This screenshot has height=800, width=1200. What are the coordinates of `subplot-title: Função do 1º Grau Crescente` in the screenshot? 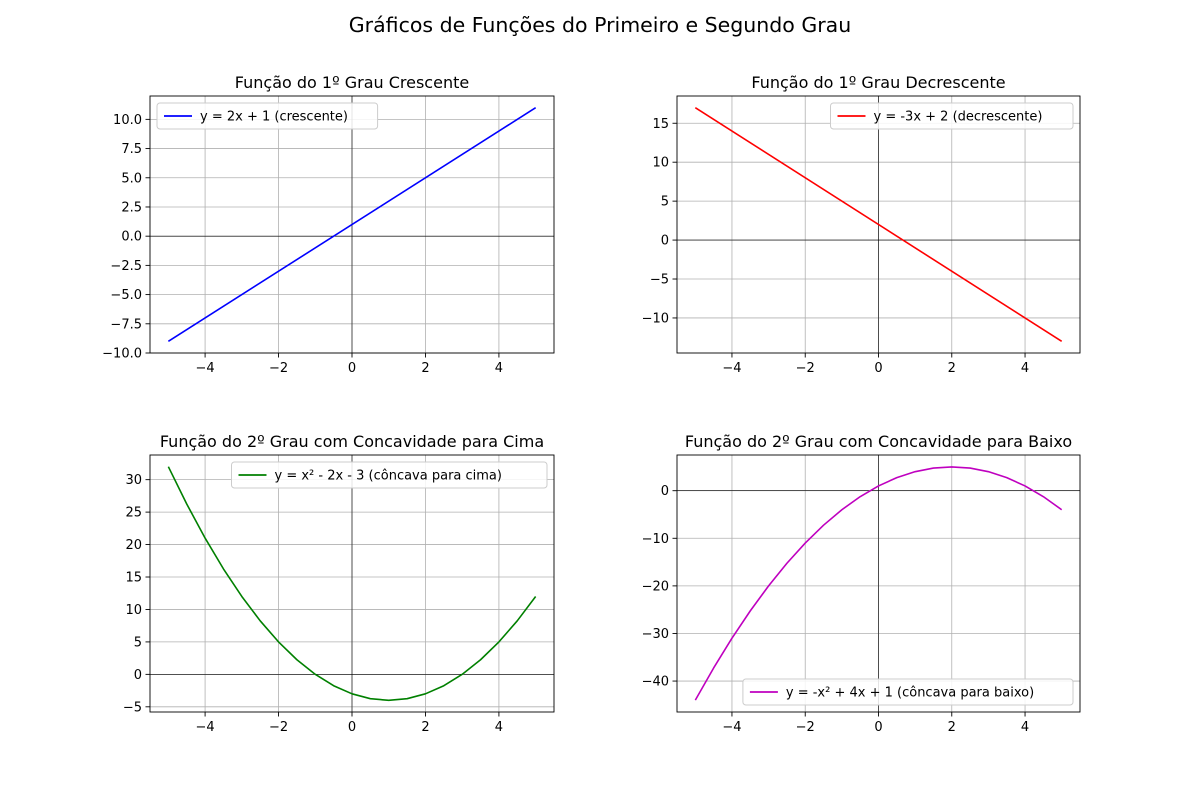 It's located at (352, 82).